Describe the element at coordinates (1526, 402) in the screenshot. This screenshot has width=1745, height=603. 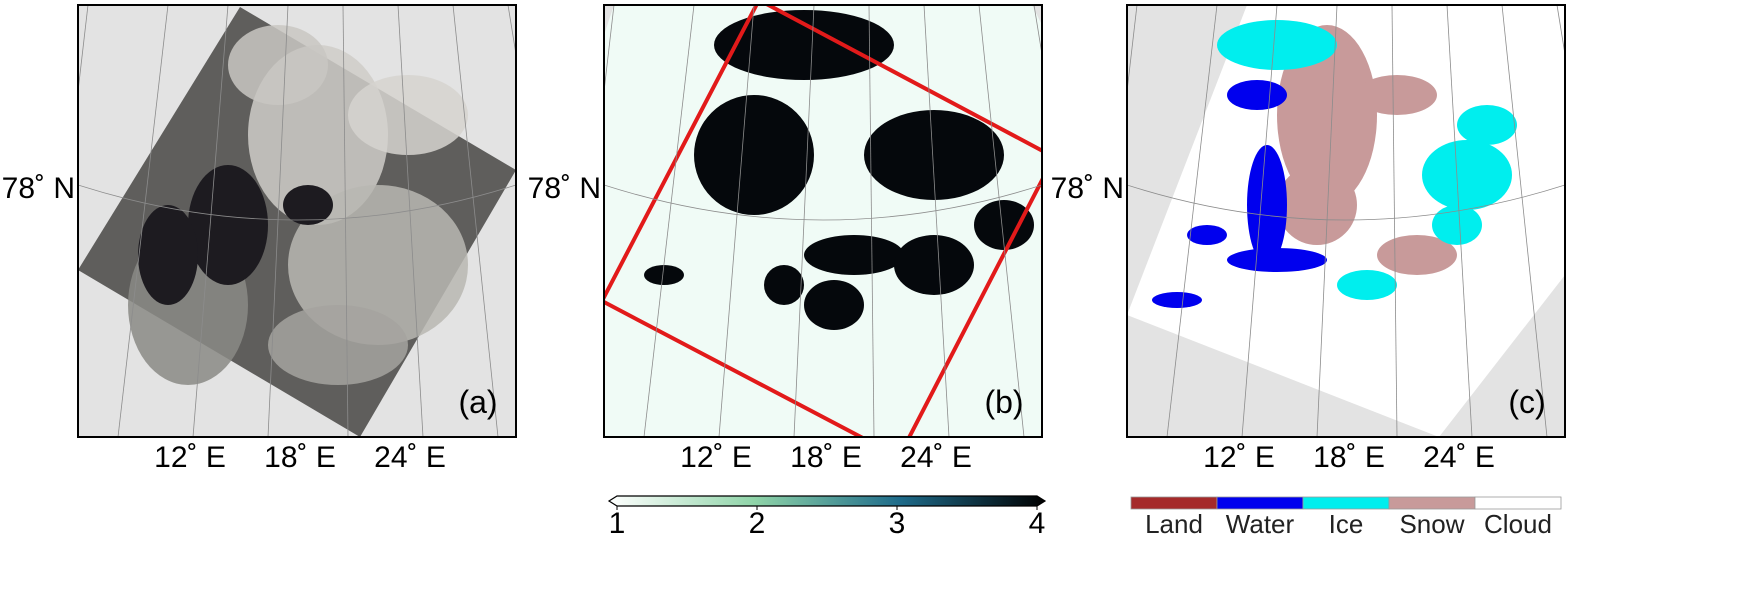
I see `panel-label: (c)` at that location.